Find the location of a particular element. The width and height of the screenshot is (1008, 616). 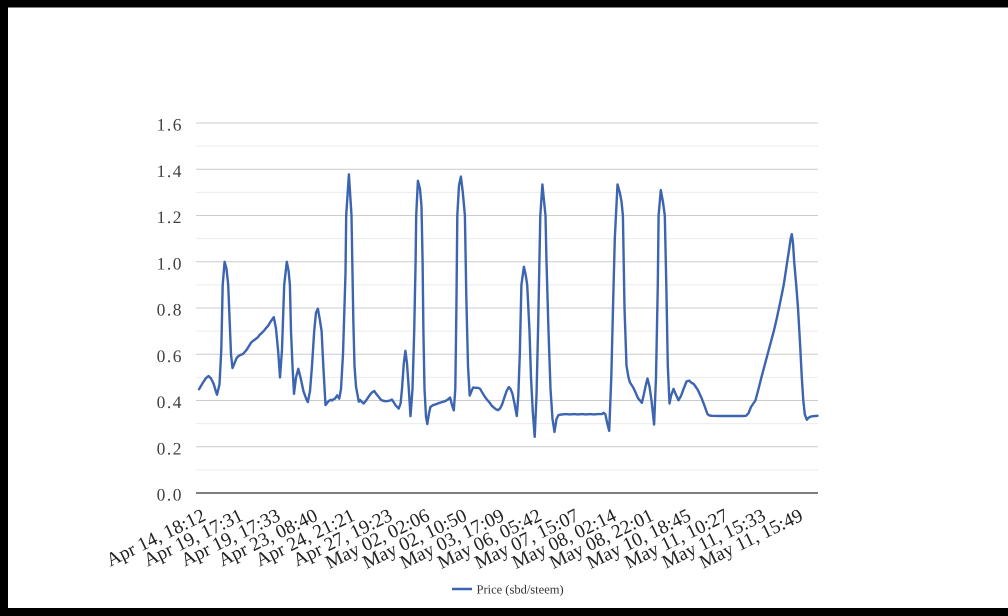

svg-text: 0.0 is located at coordinates (170, 495).